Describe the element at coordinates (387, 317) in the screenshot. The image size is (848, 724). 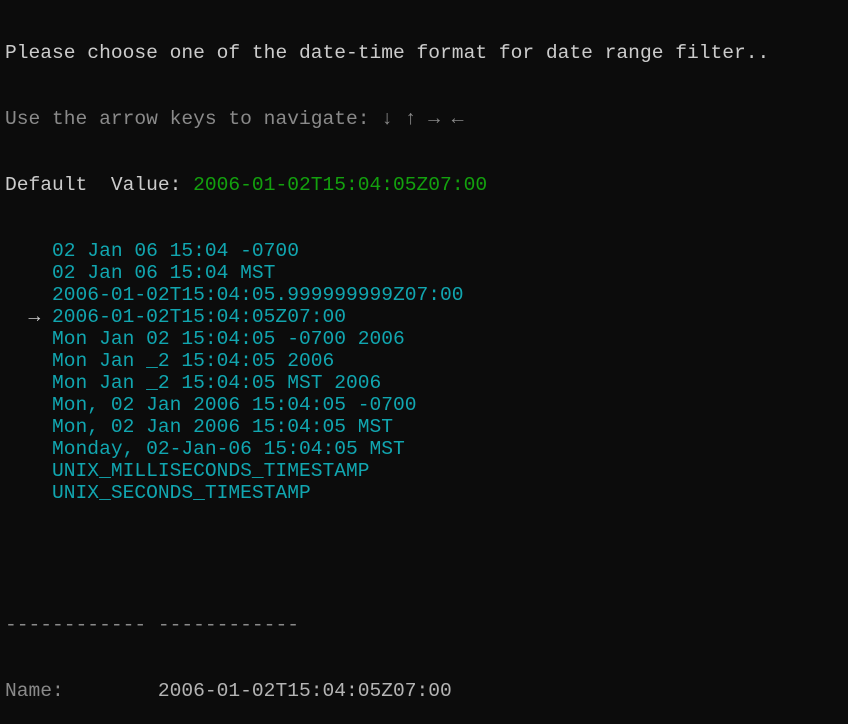
I see `option-item-selected: → 2006-01-02T15:04:05Z07:00` at that location.